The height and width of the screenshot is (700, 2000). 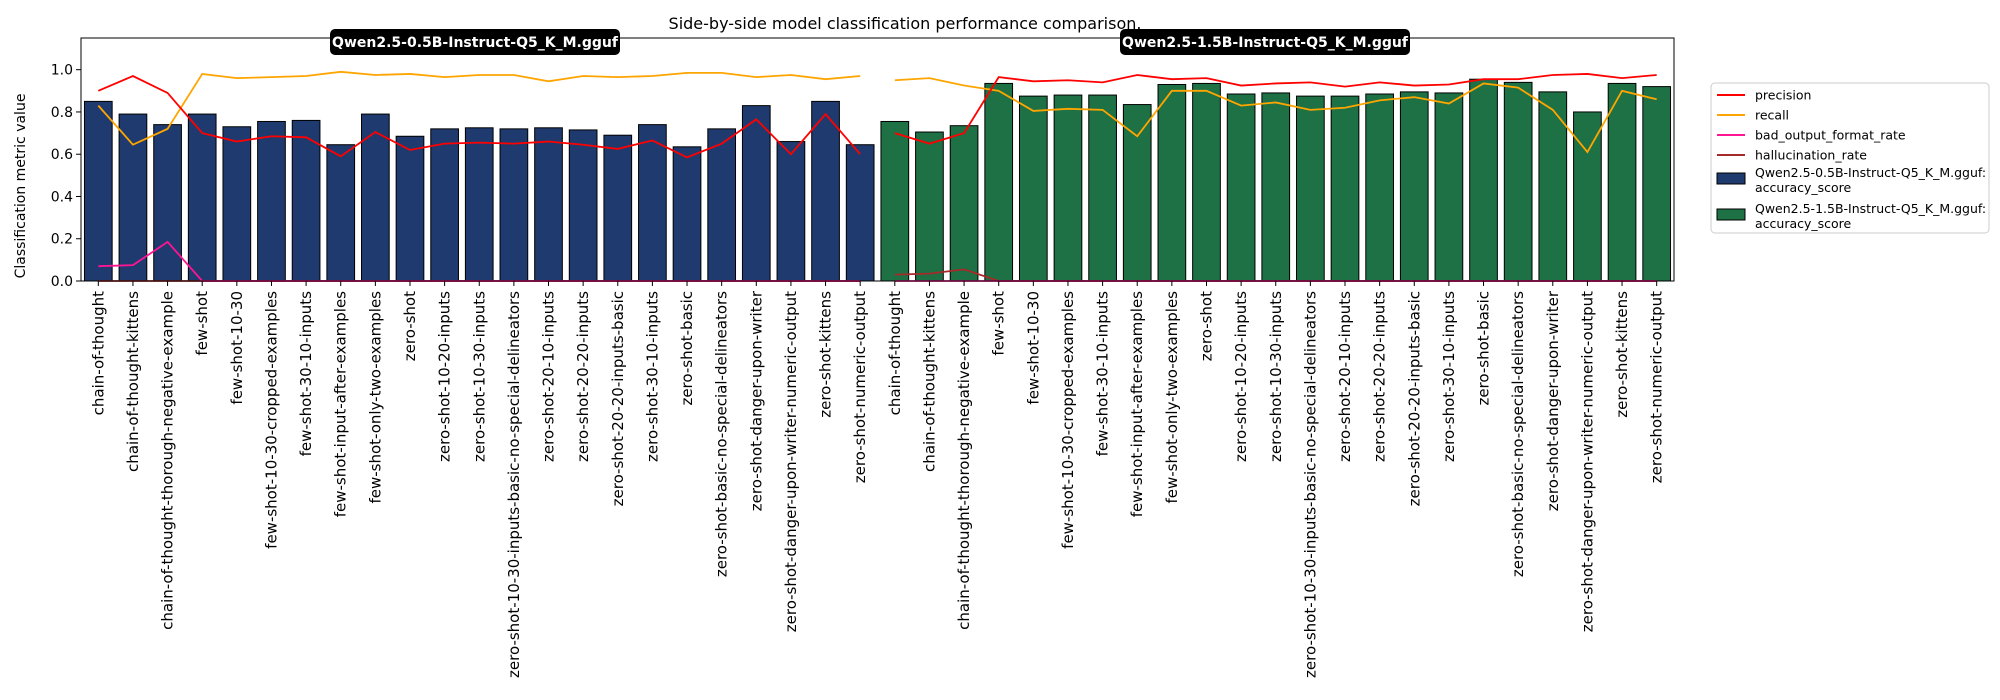 I want to click on model-label-text-1: Qwen2.5-0.5B-Instruct-Q5_K_M.gguf, so click(x=475, y=43).